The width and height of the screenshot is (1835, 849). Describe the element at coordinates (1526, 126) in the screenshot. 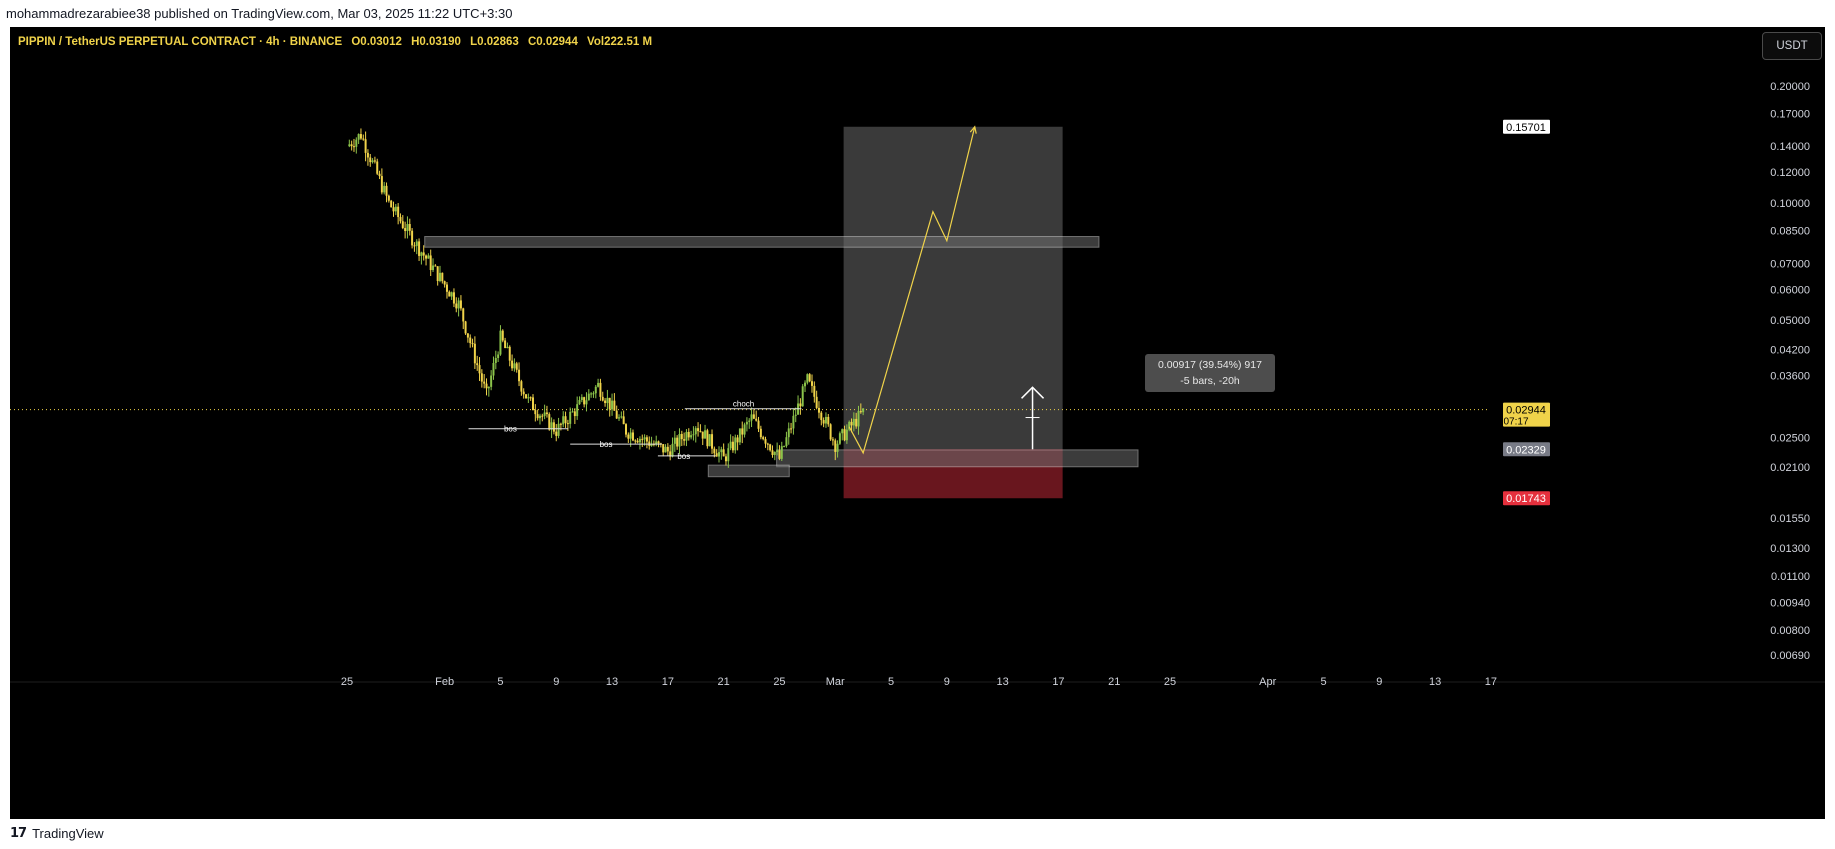

I see `target-price-tag: 0.15701` at that location.